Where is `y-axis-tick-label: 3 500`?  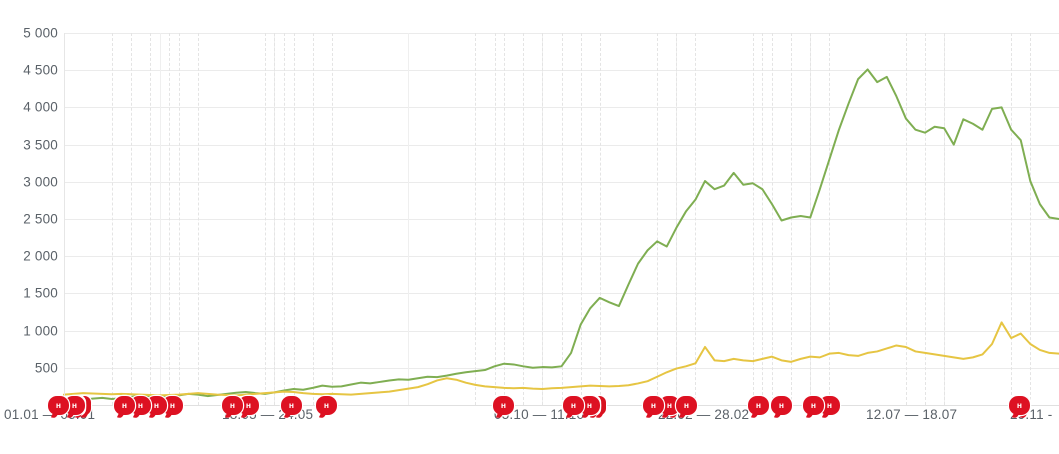
y-axis-tick-label: 3 500 is located at coordinates (40, 145).